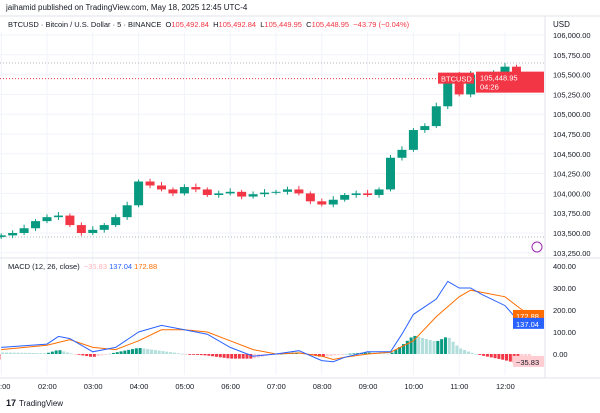  I want to click on macd-badge-text: 137.04, so click(527, 324).